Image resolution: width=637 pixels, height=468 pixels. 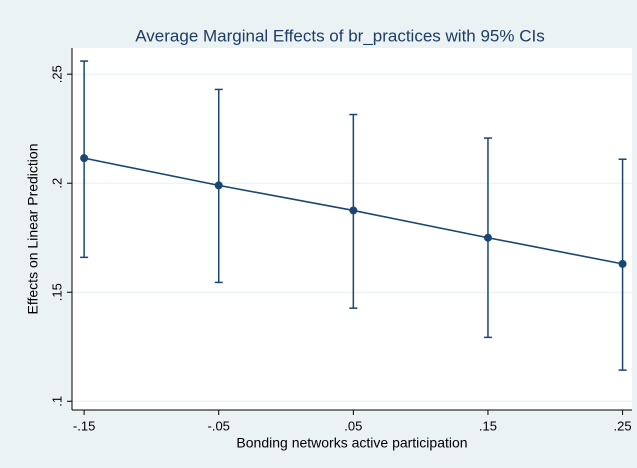 I want to click on x-tick-label: .15, so click(x=488, y=425).